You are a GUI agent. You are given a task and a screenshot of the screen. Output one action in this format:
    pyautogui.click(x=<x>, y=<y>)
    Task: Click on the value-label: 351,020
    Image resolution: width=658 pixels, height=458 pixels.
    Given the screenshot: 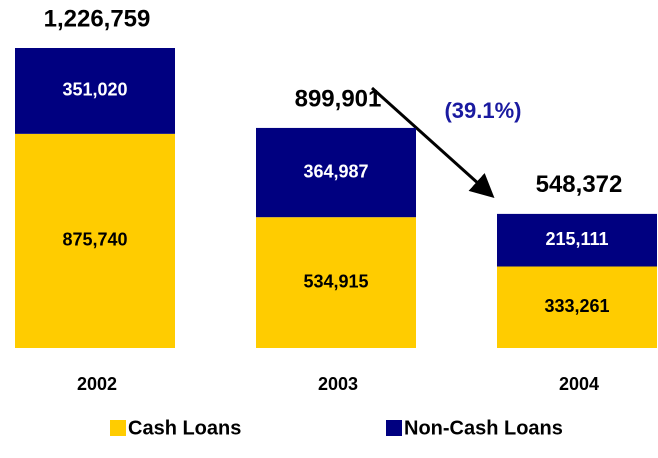 What is the action you would take?
    pyautogui.click(x=94, y=90)
    